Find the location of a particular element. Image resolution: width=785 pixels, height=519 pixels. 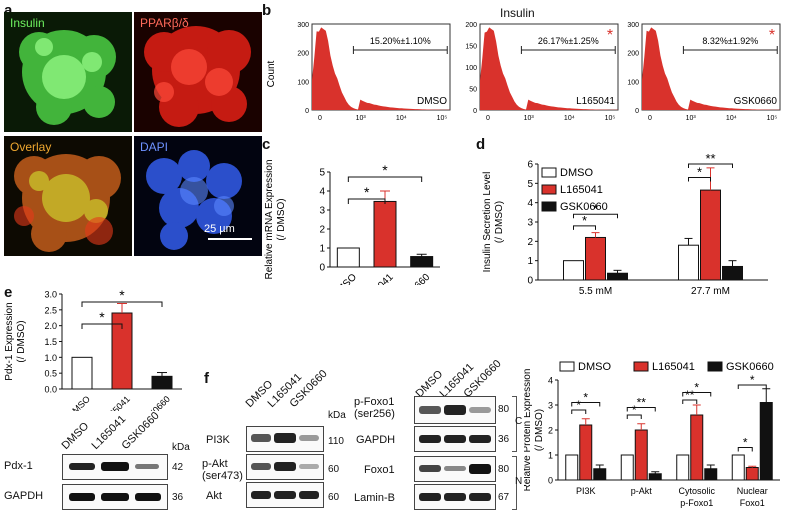

flow-sample-label: DMSO is located at coordinates (432, 101).